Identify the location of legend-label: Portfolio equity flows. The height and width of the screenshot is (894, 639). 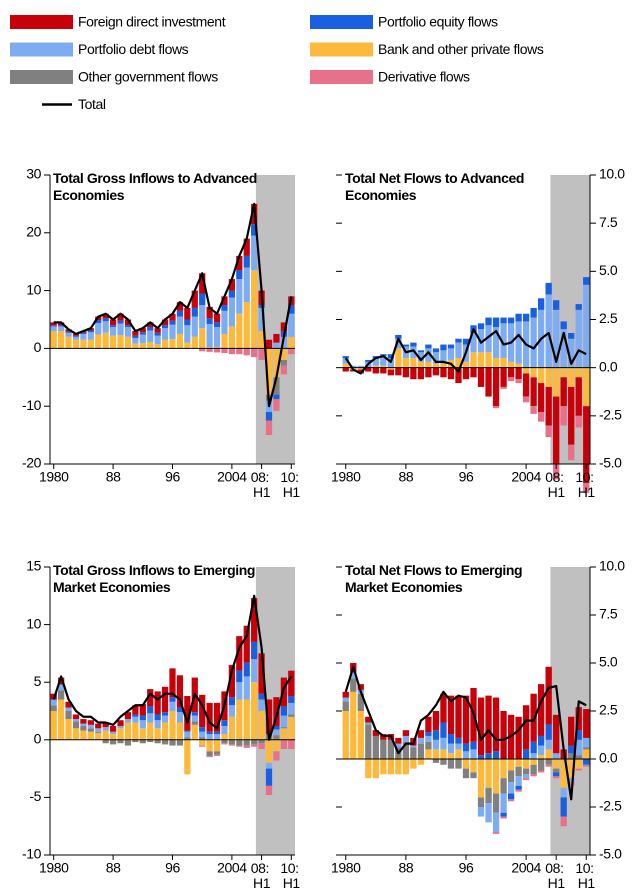
(438, 22).